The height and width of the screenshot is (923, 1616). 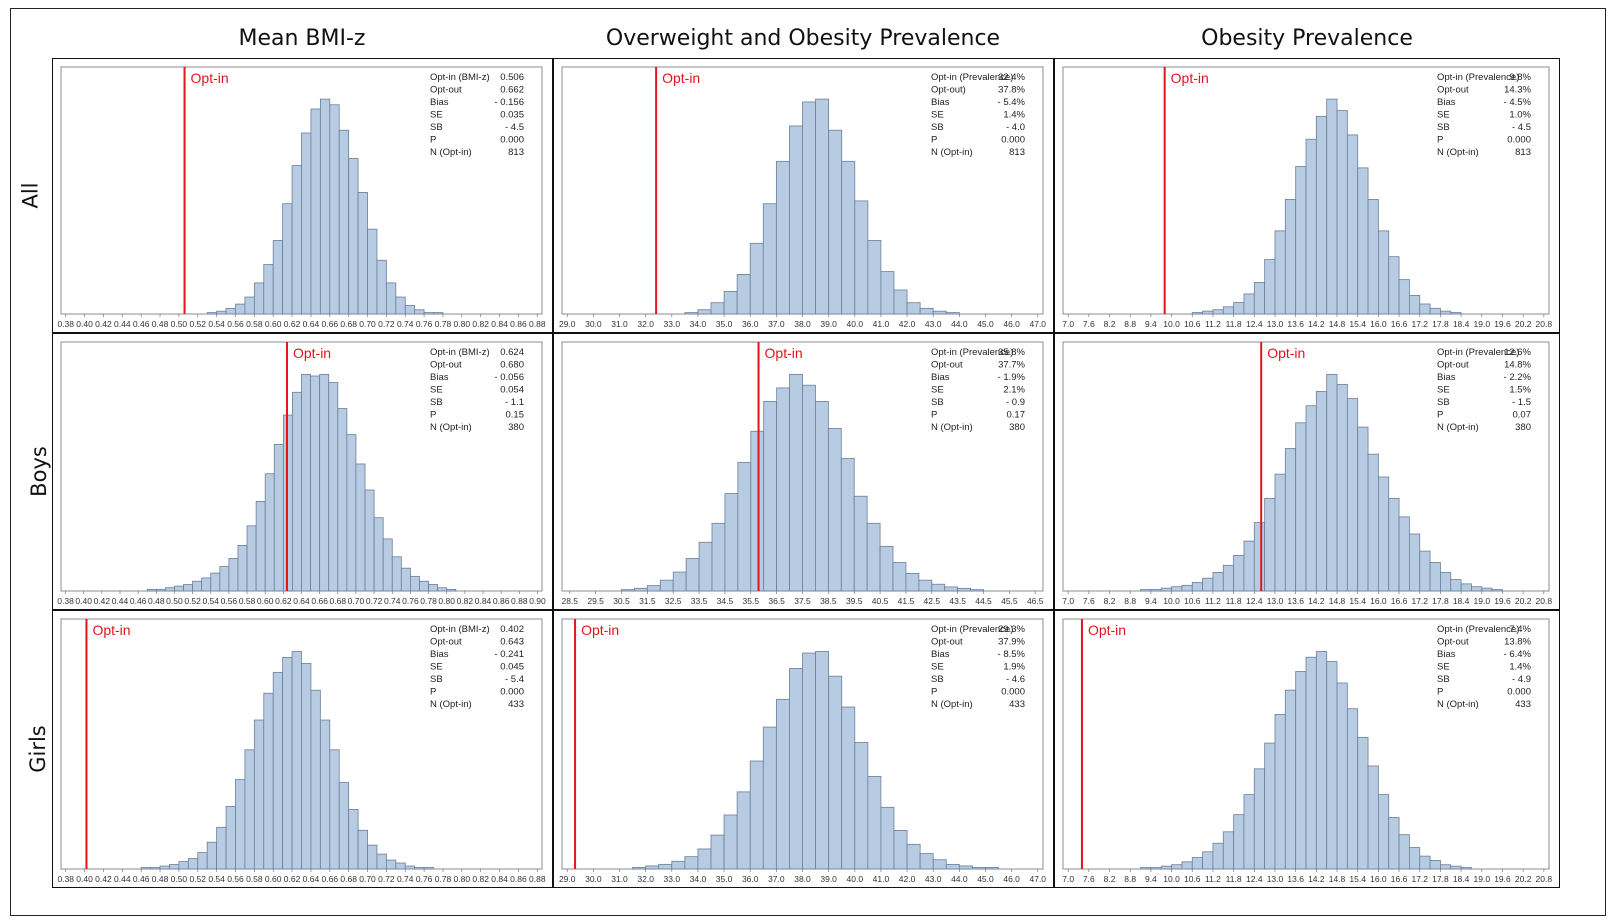 I want to click on x-tick-label: 13.6, so click(x=1295, y=601).